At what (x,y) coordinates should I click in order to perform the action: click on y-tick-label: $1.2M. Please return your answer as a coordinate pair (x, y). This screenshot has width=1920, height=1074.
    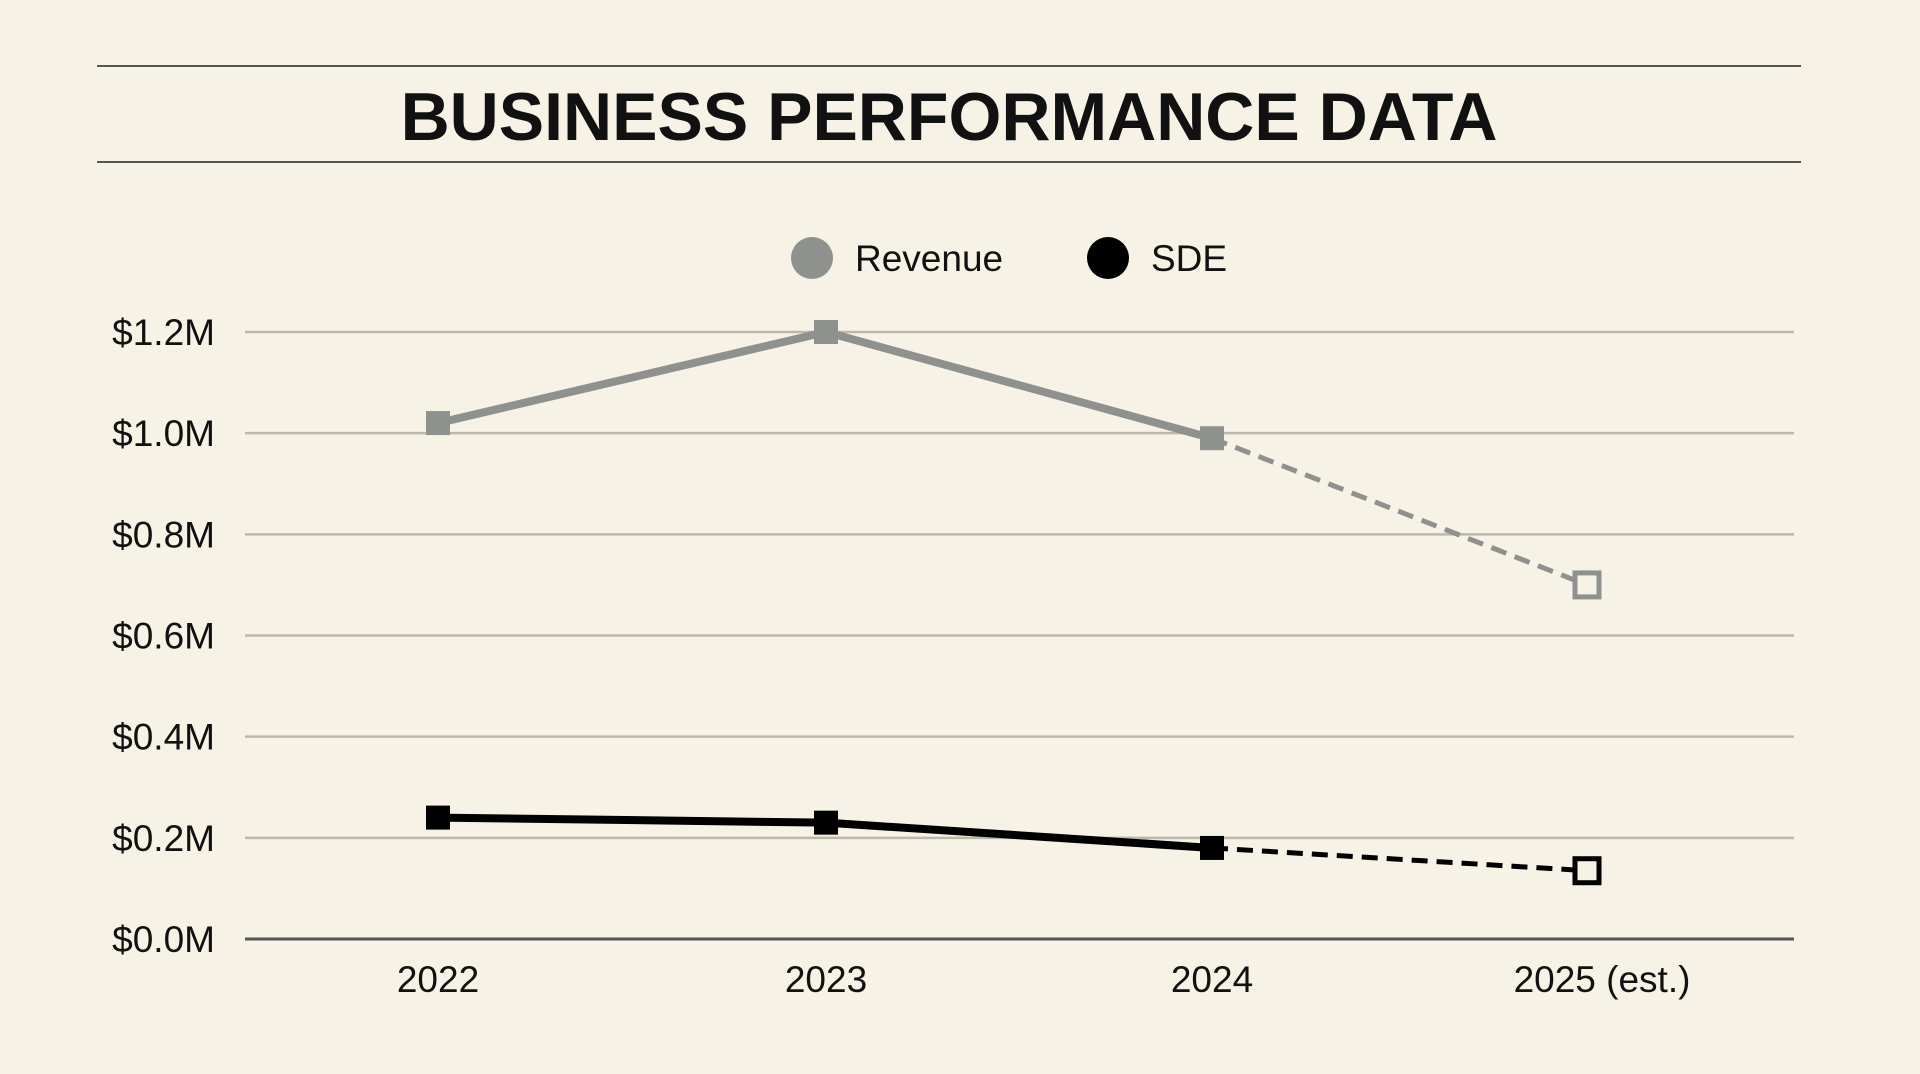
    Looking at the image, I should click on (163, 332).